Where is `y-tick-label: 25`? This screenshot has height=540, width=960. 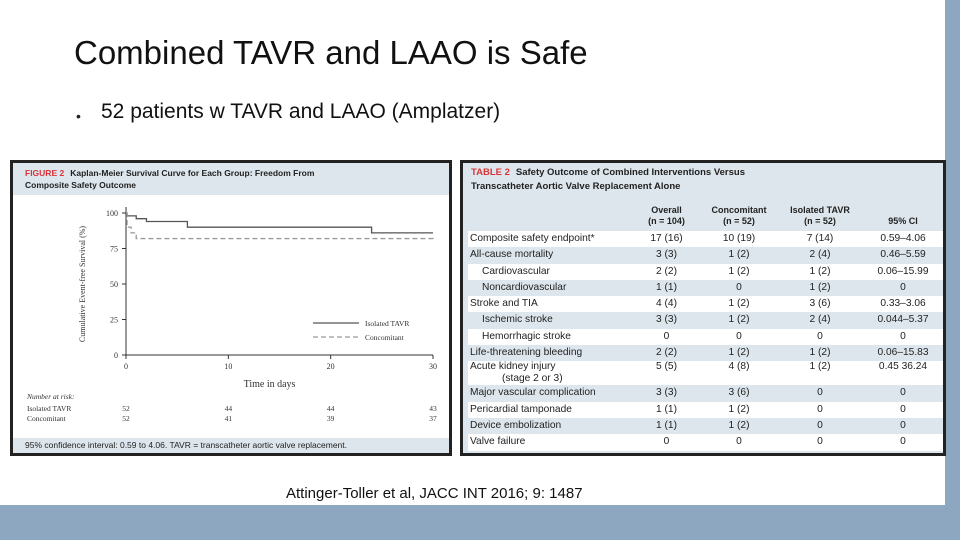 y-tick-label: 25 is located at coordinates (114, 320).